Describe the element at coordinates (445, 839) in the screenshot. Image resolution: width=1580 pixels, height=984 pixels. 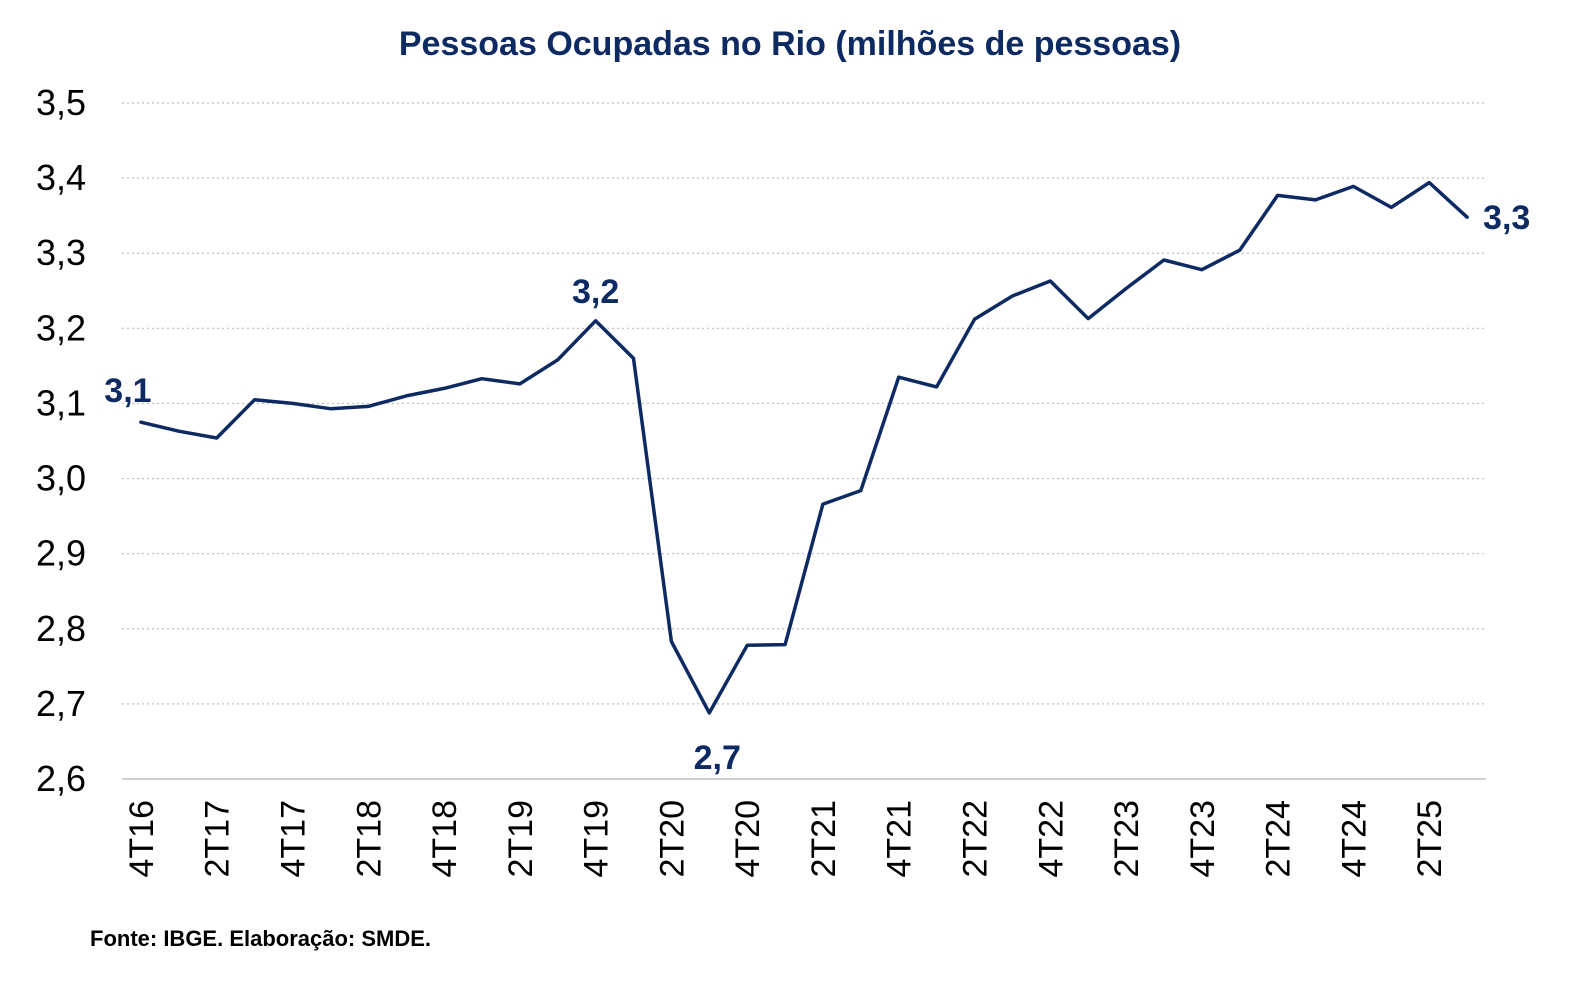
I see `x-tick-label: 4T18` at that location.